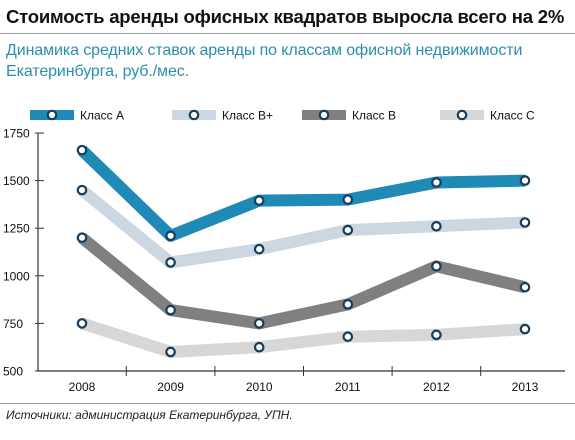 Image resolution: width=575 pixels, height=440 pixels. What do you see at coordinates (82, 387) in the screenshot?
I see `x-tick-label: 2008` at bounding box center [82, 387].